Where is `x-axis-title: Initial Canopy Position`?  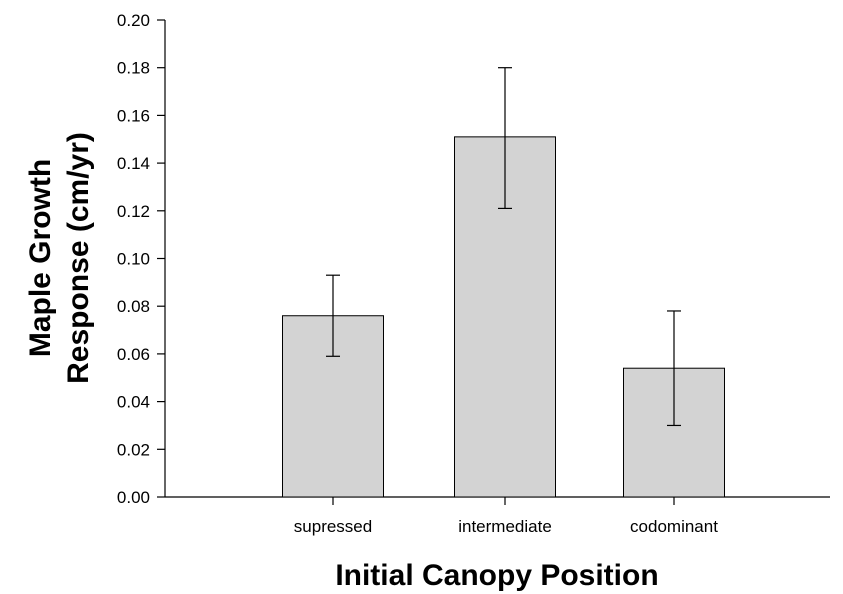 x-axis-title: Initial Canopy Position is located at coordinates (496, 575).